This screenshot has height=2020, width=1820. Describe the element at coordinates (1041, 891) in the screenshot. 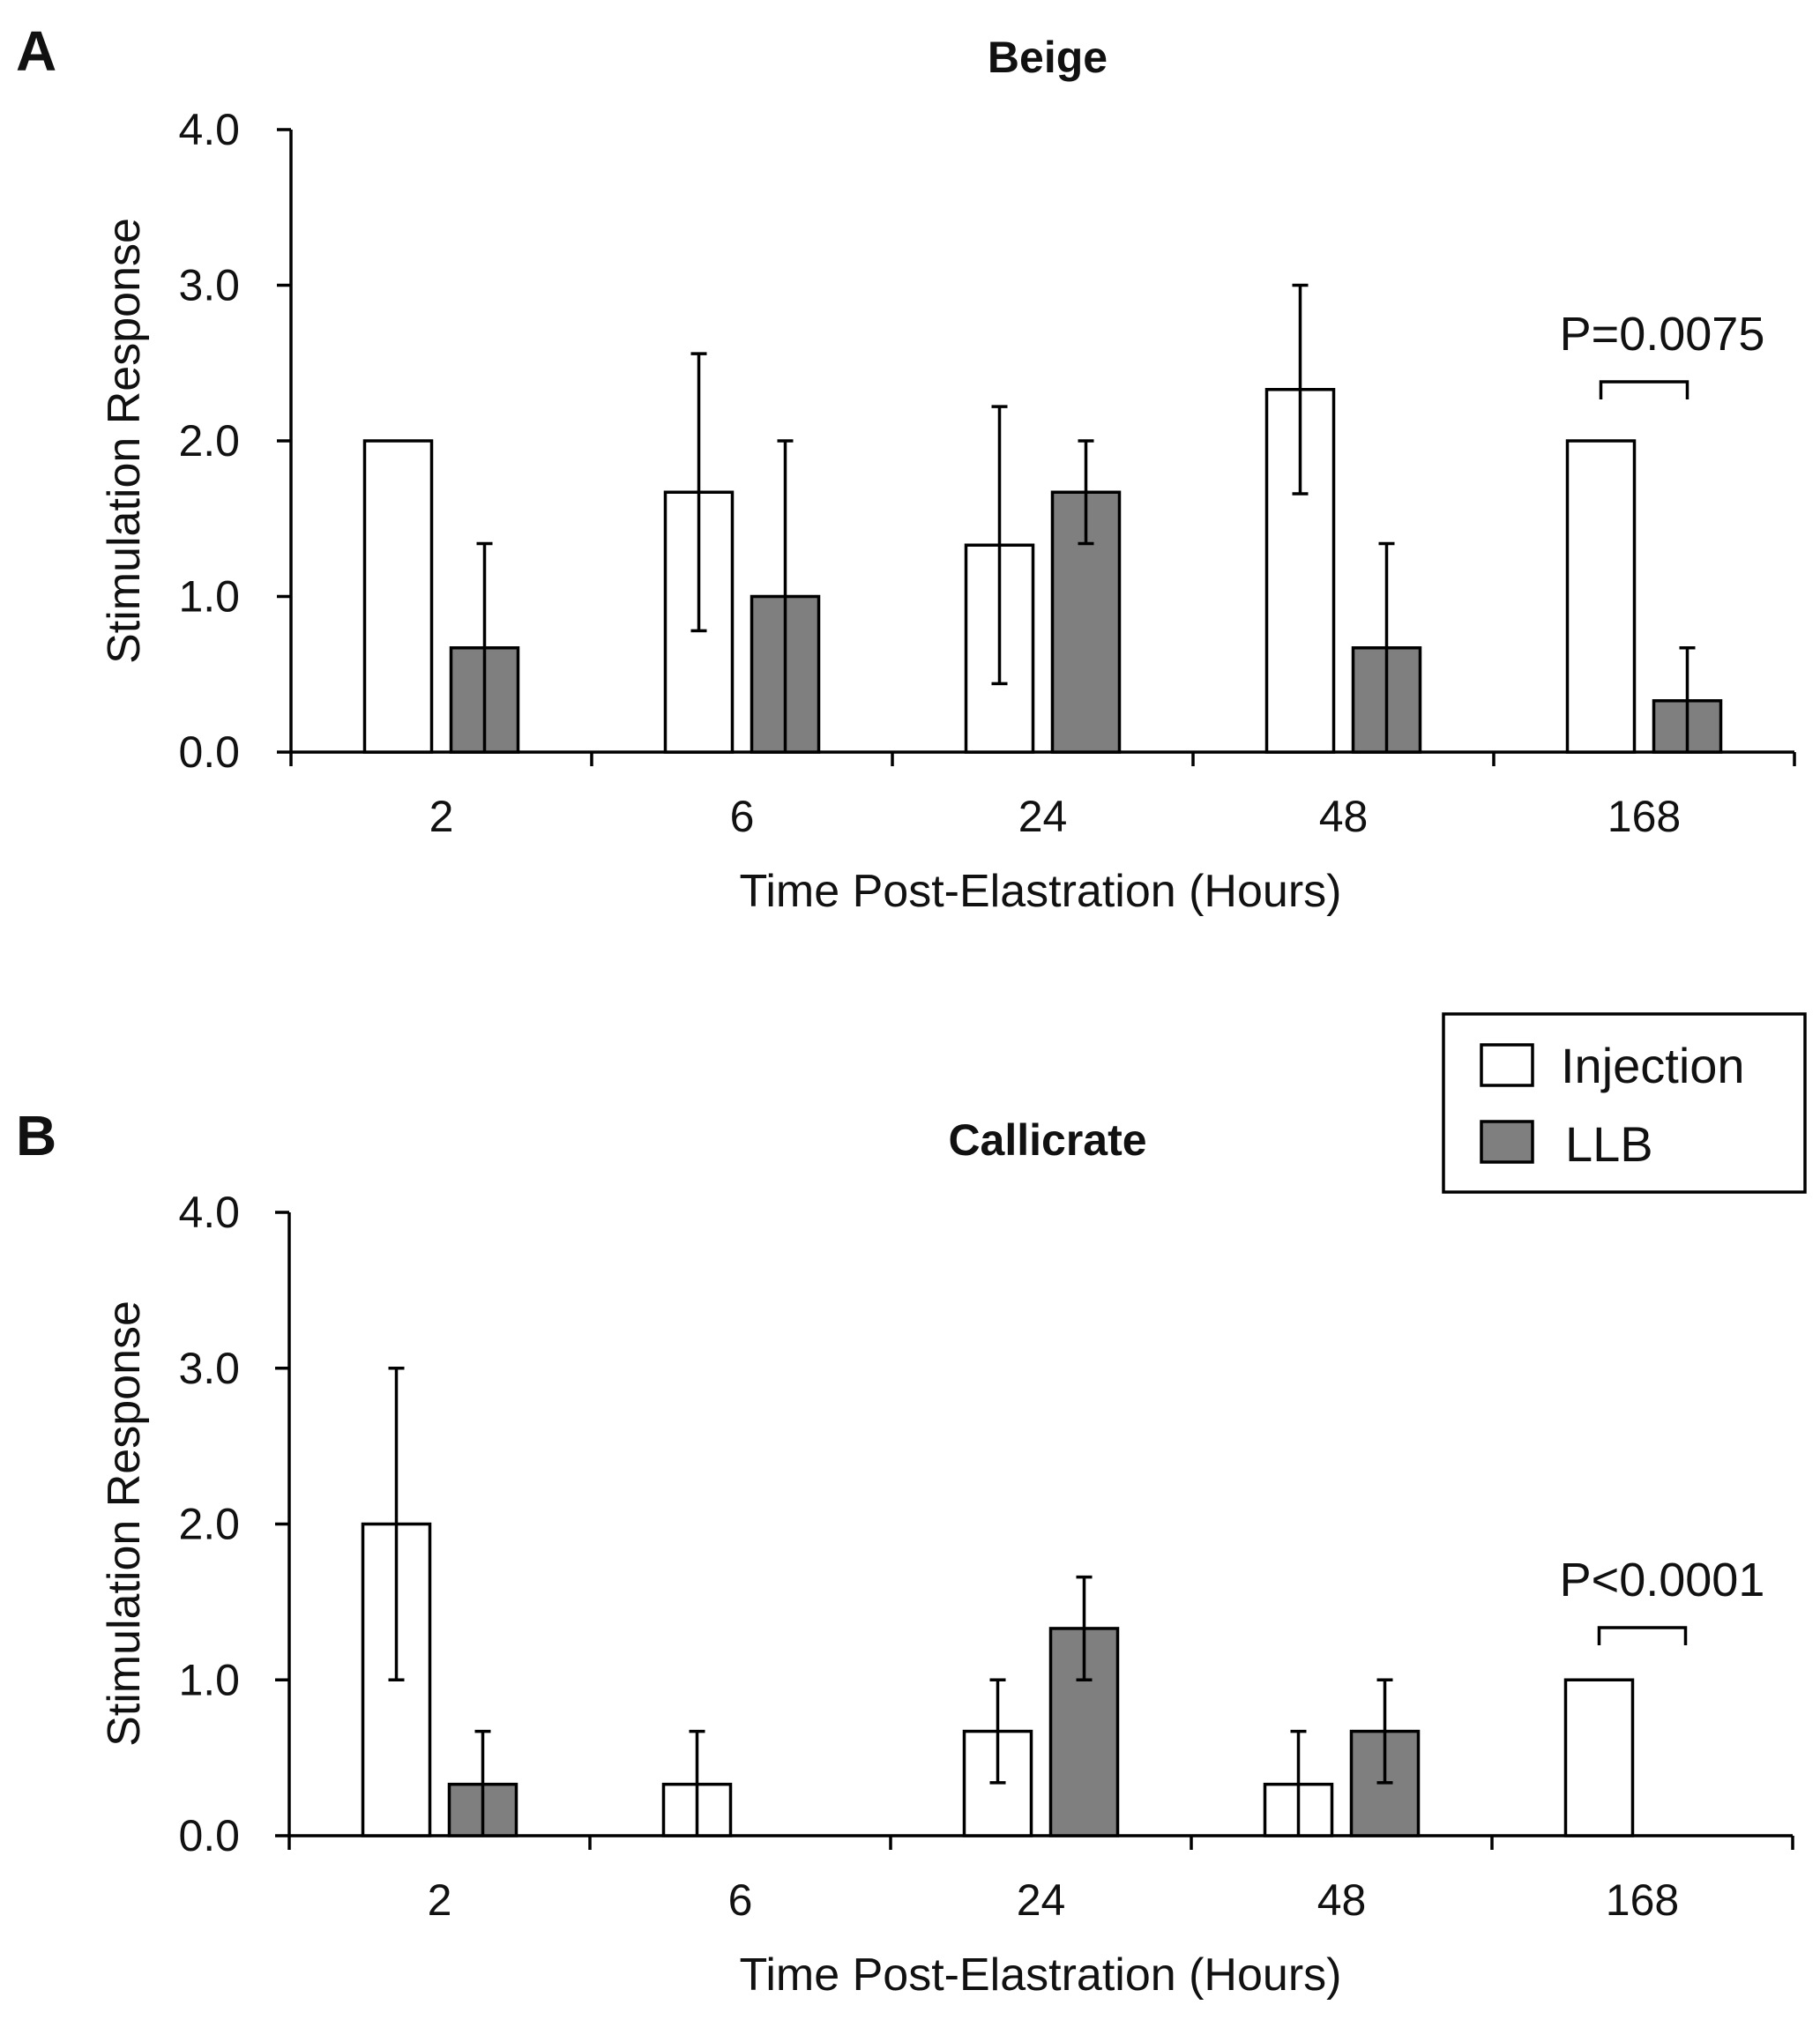

I see `x-axis-title-a: Time Post-Elastration (Hours)` at that location.